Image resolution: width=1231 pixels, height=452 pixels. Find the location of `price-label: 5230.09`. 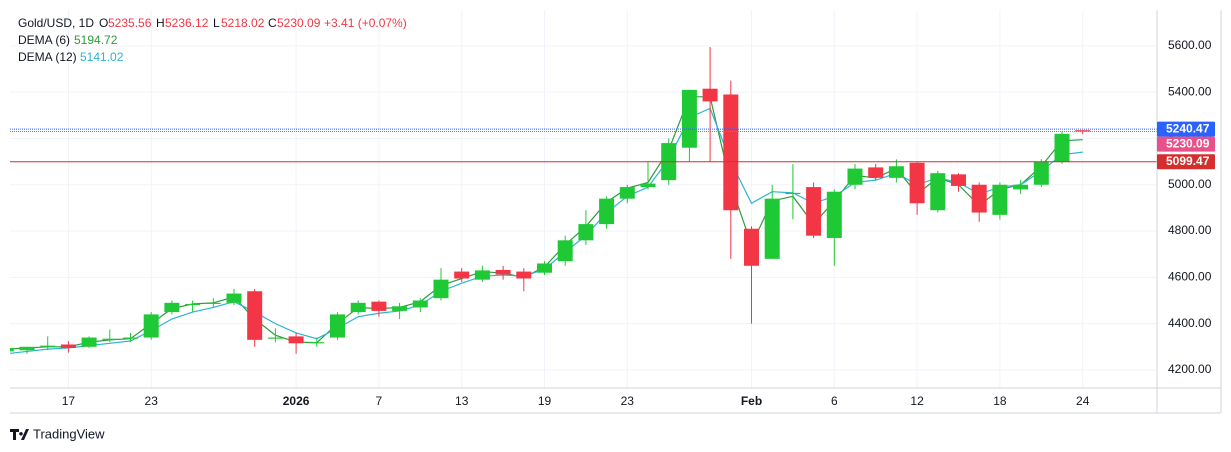

price-label: 5230.09 is located at coordinates (1188, 143).